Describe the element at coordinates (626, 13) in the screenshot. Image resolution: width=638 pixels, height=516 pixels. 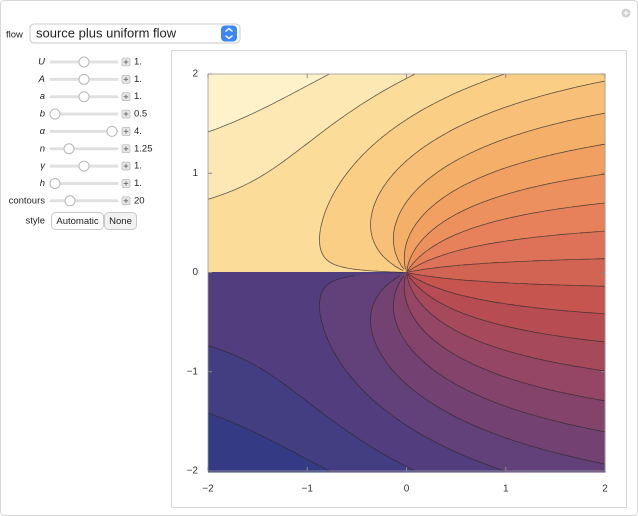
I see `settings-icon` at that location.